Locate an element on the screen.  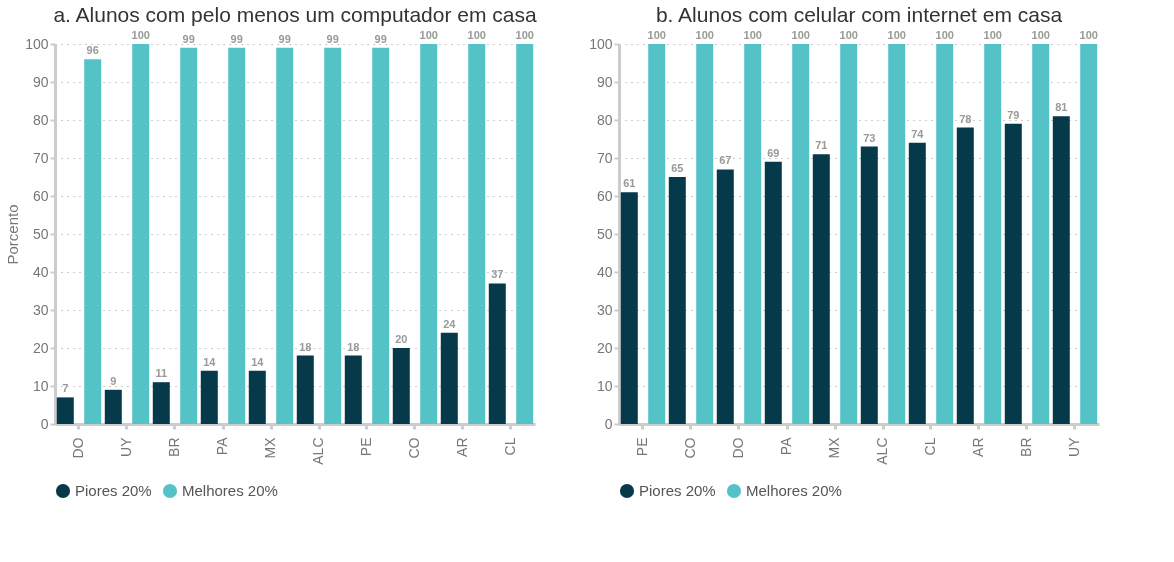
x-tick-label: AR is located at coordinates (978, 447).